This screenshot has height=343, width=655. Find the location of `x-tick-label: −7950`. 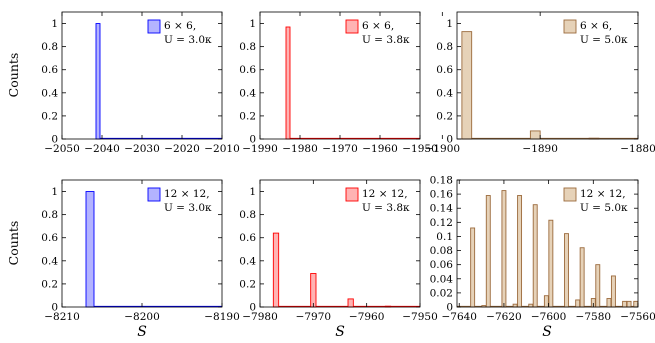

x-tick-label: −7950 is located at coordinates (420, 317).